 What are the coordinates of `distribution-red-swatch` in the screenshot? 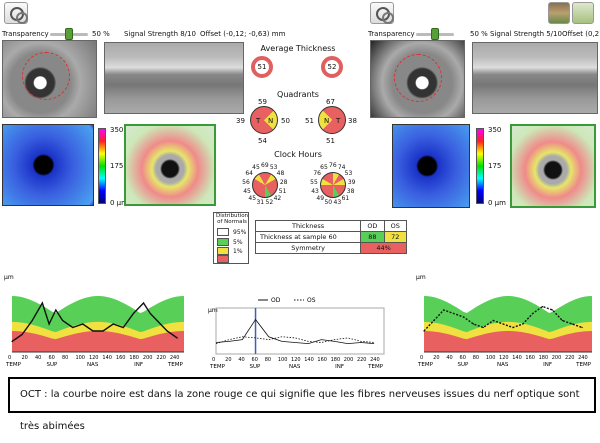 It's located at (223, 259).